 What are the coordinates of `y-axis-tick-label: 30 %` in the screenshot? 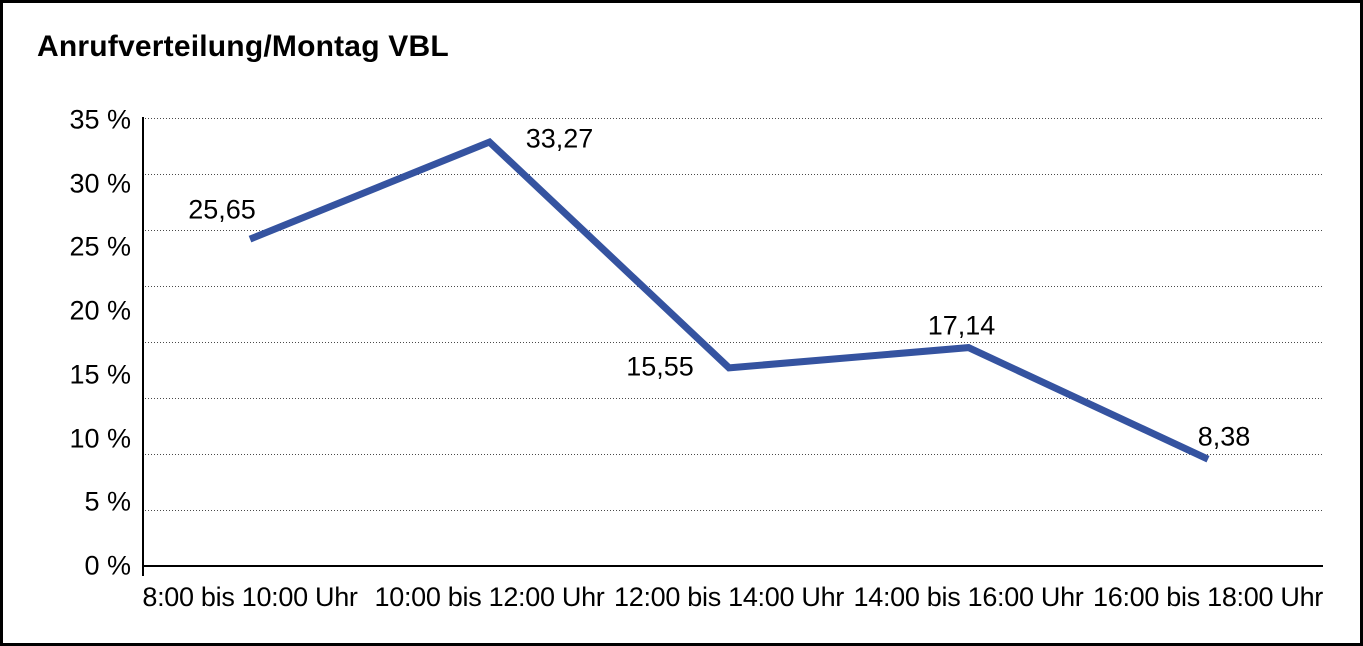 It's located at (100, 183).